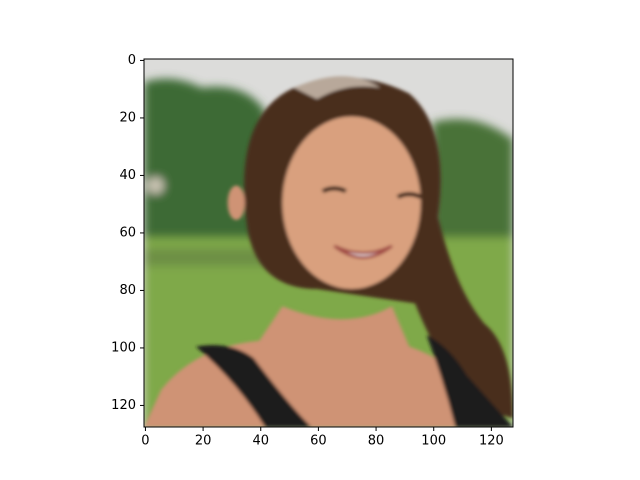 Image resolution: width=640 pixels, height=480 pixels. Describe the element at coordinates (127, 290) in the screenshot. I see `y-tick-label: 80` at that location.